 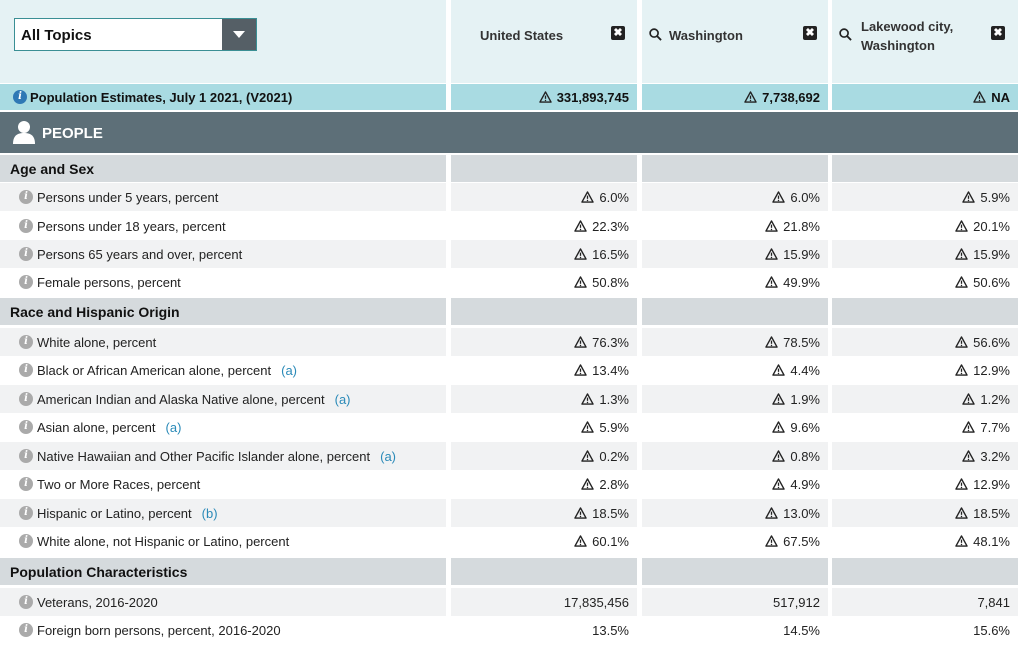 I want to click on population-estimate-value: 331,893,745, so click(x=583, y=97).